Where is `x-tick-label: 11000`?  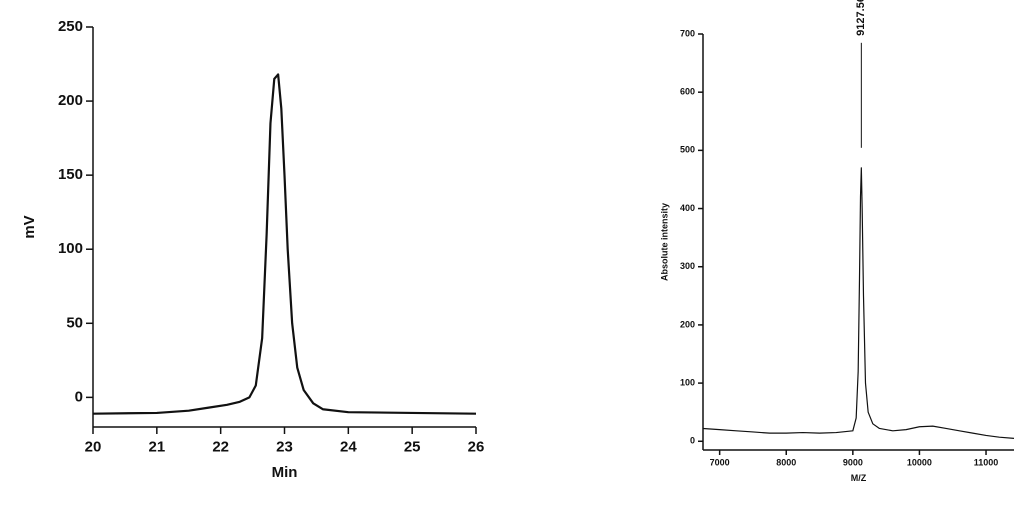 x-tick-label: 11000 is located at coordinates (986, 462).